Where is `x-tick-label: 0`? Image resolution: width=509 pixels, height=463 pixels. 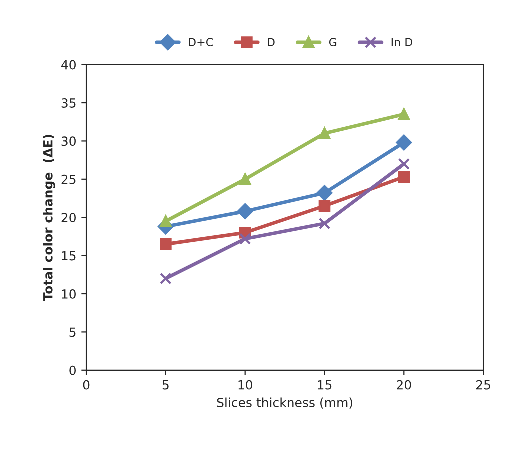
x-tick-label: 0 is located at coordinates (86, 385).